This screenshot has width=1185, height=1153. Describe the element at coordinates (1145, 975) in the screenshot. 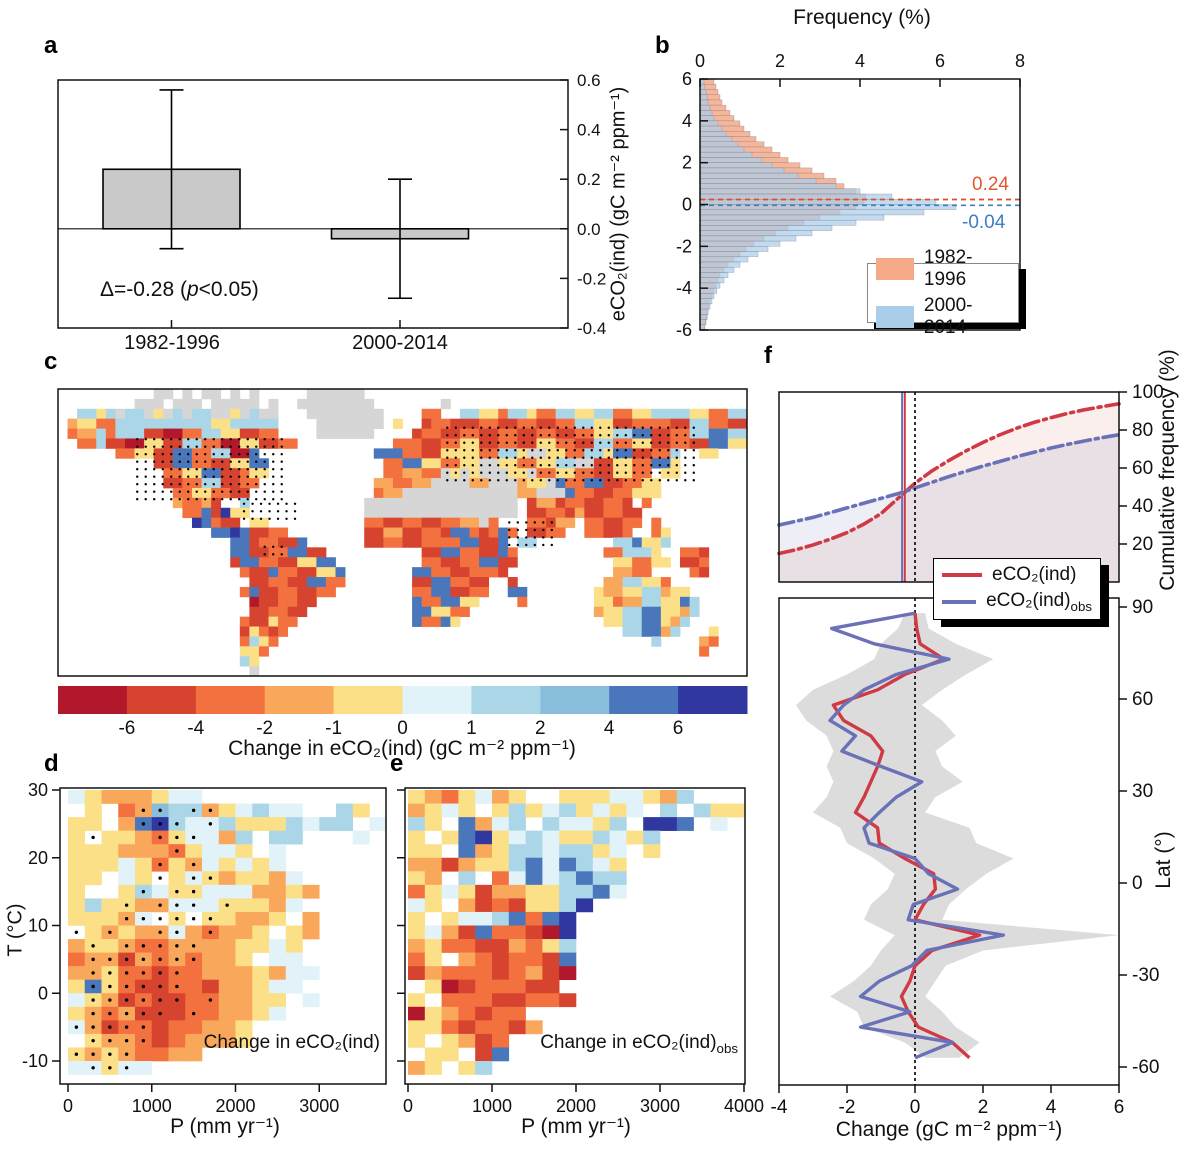

I see `svg-text: -30` at that location.